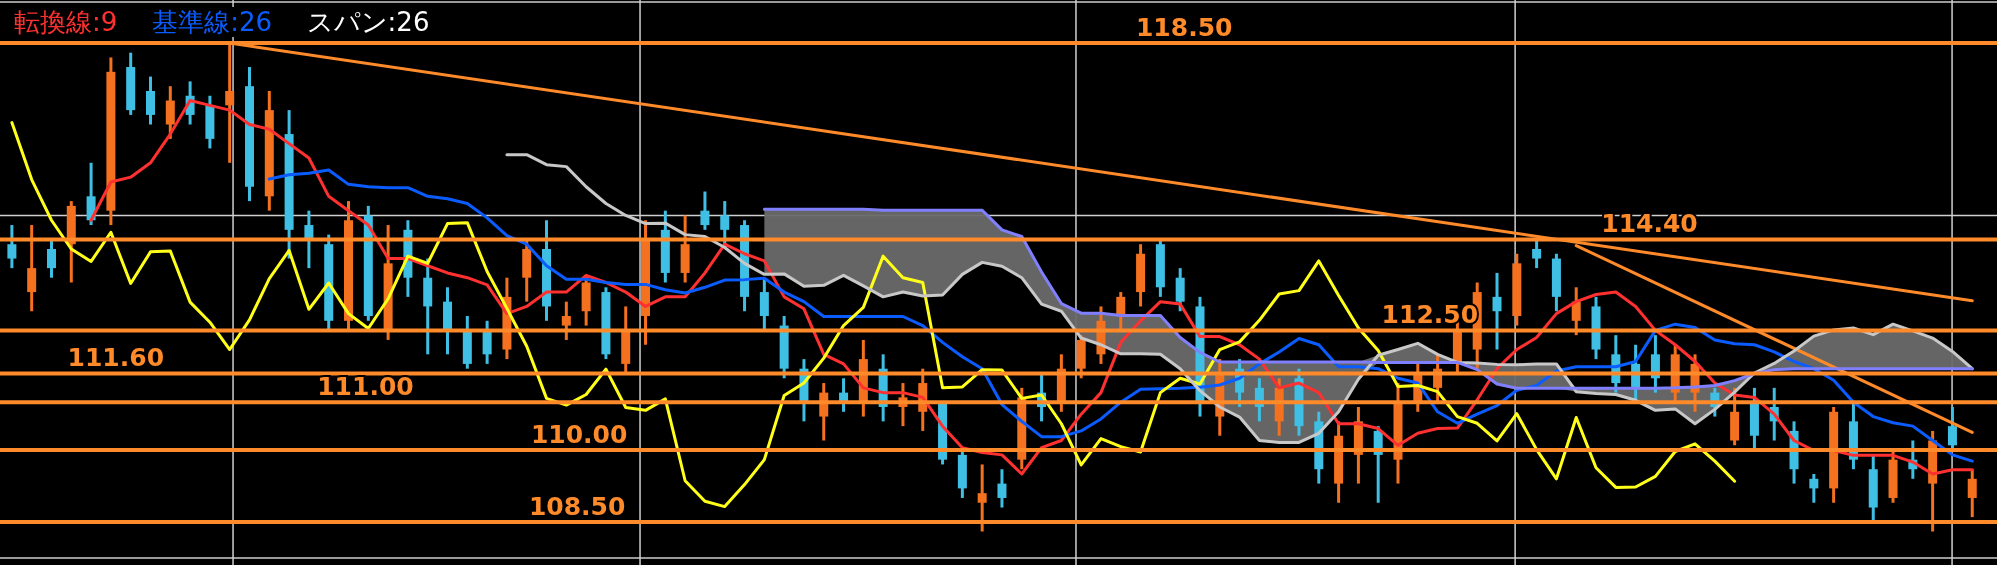 This screenshot has height=565, width=1997. What do you see at coordinates (116, 358) in the screenshot?
I see `ref-line-label: 111.60` at bounding box center [116, 358].